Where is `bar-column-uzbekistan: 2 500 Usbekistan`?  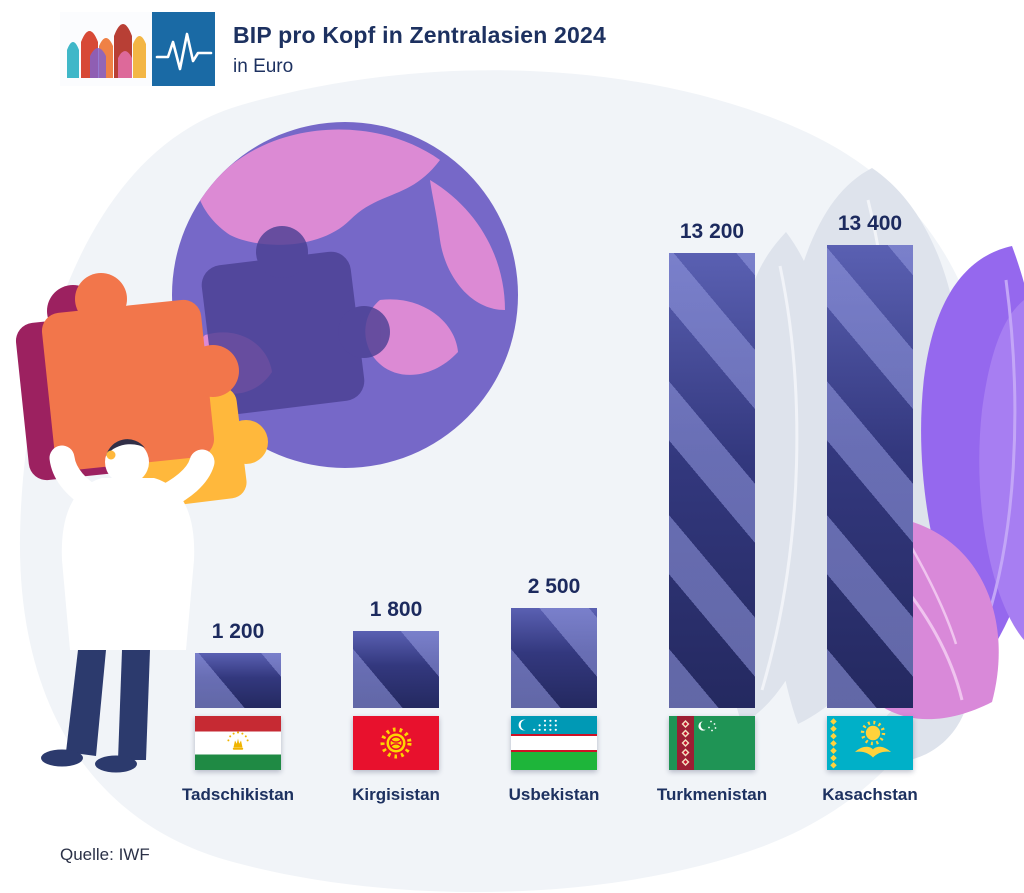
bar-column-uzbekistan: 2 500 Usbekistan is located at coordinates (554, 690).